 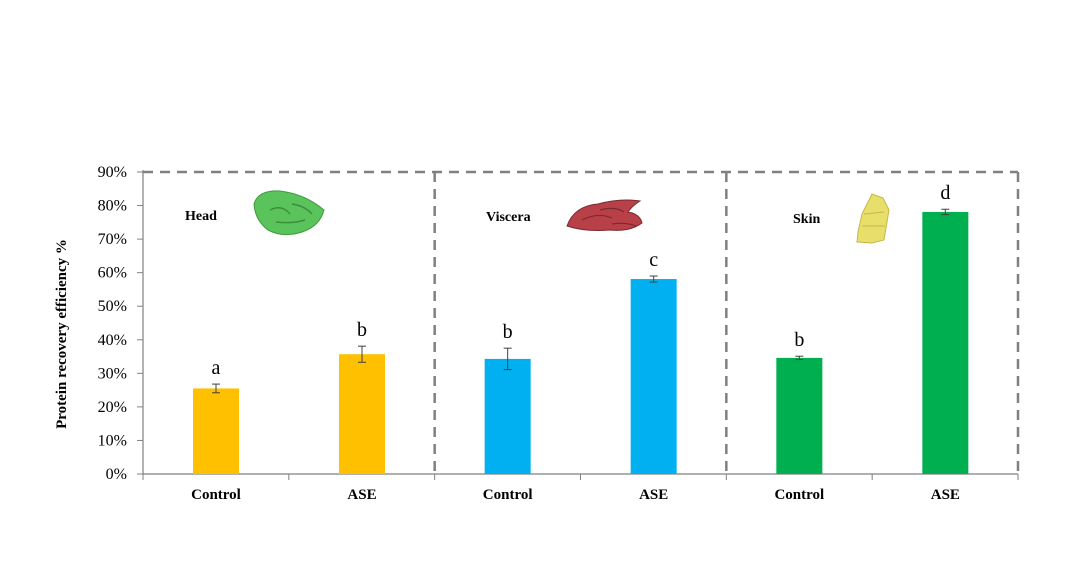 I want to click on significance-label: c, so click(x=653, y=260).